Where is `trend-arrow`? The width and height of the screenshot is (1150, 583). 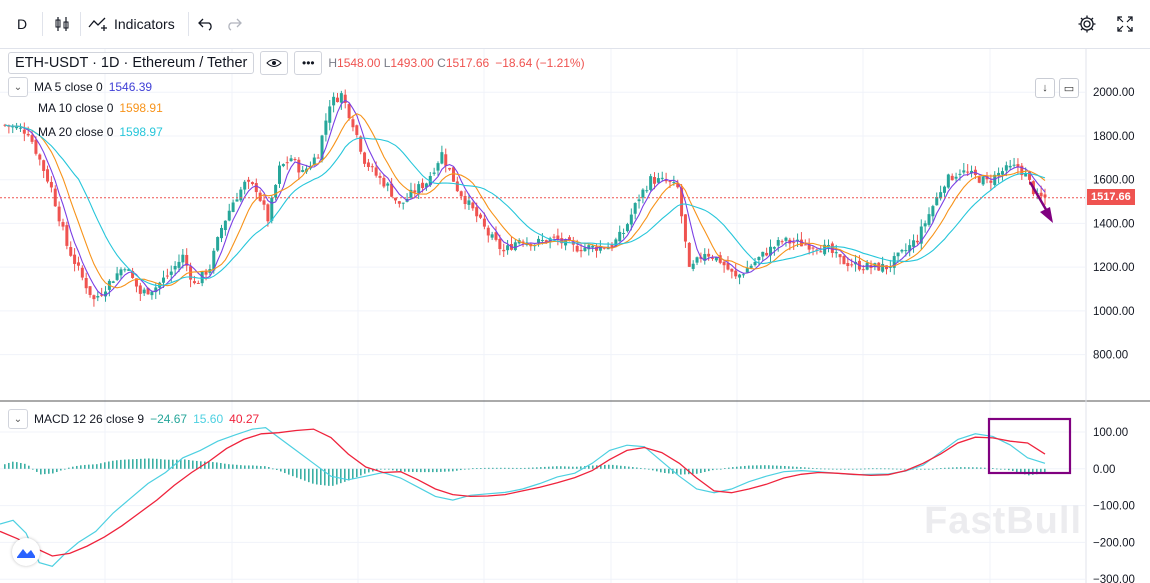
trend-arrow is located at coordinates (1039, 197).